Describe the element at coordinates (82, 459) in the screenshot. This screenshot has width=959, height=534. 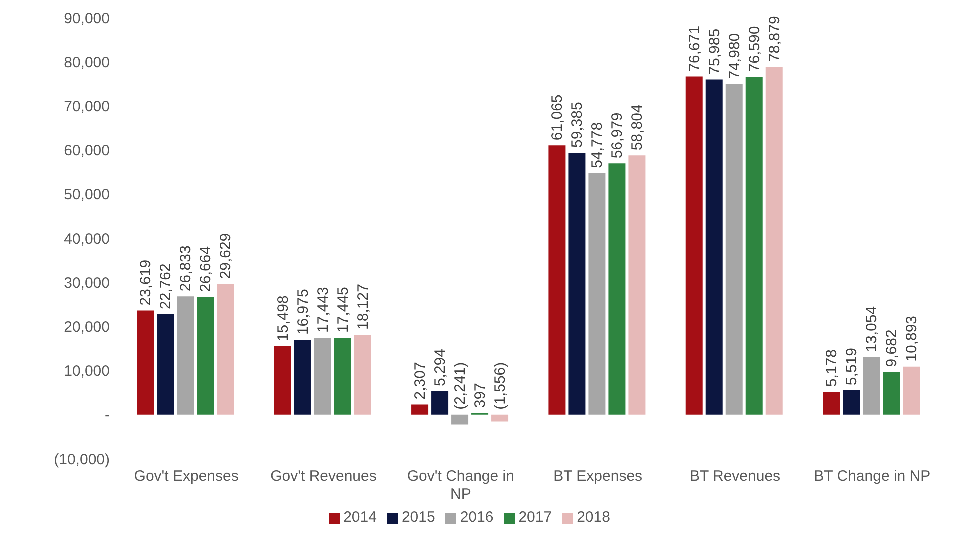
I see `y-tick-label: (10,000)` at that location.